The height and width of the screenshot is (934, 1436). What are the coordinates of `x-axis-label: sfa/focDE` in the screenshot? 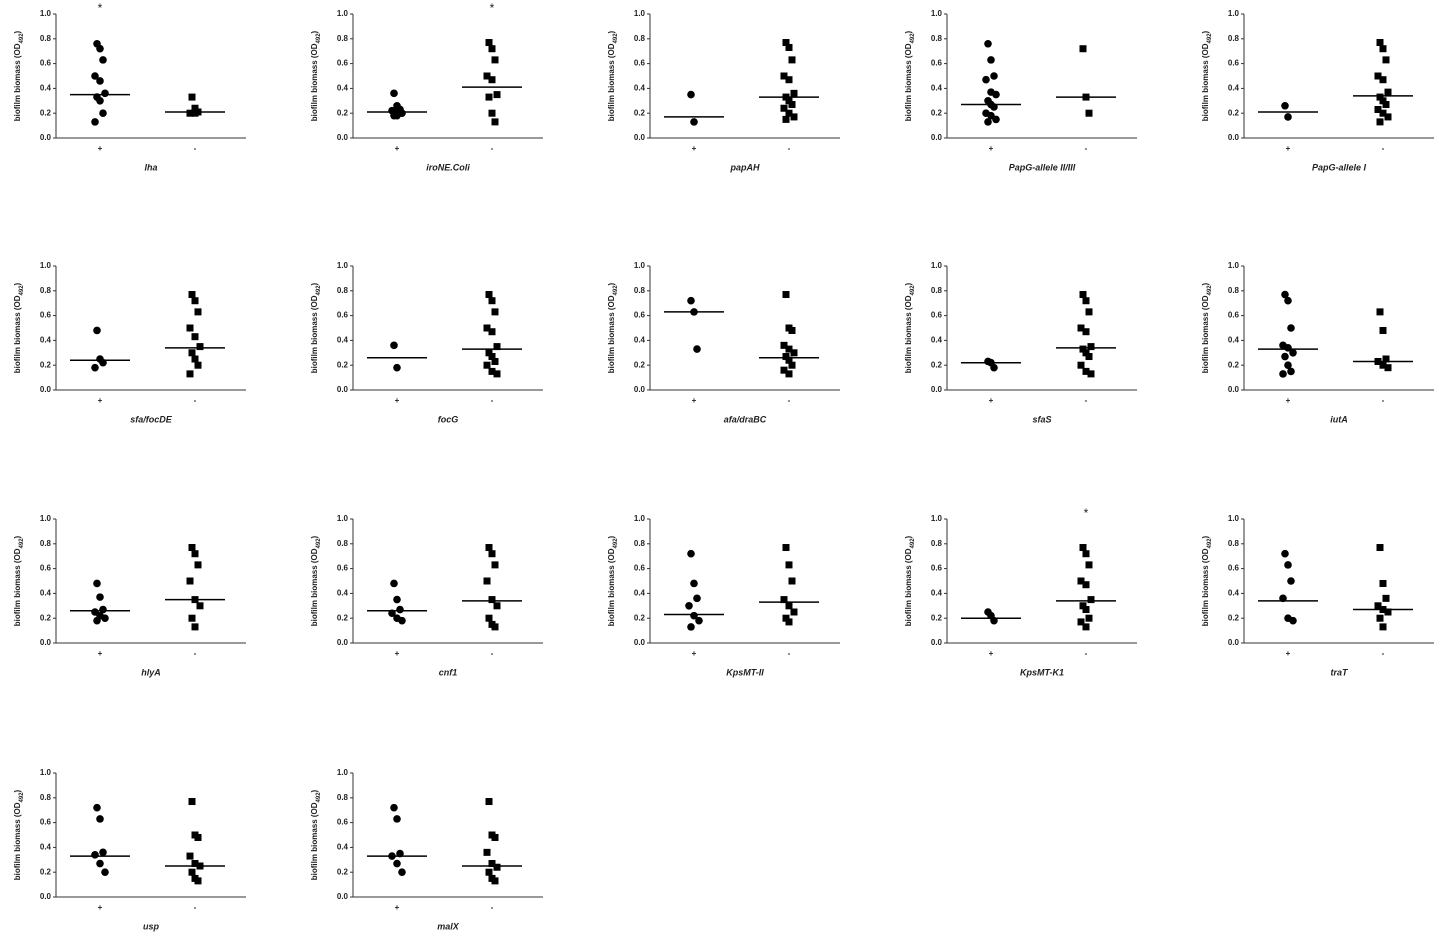 It's located at (151, 419).